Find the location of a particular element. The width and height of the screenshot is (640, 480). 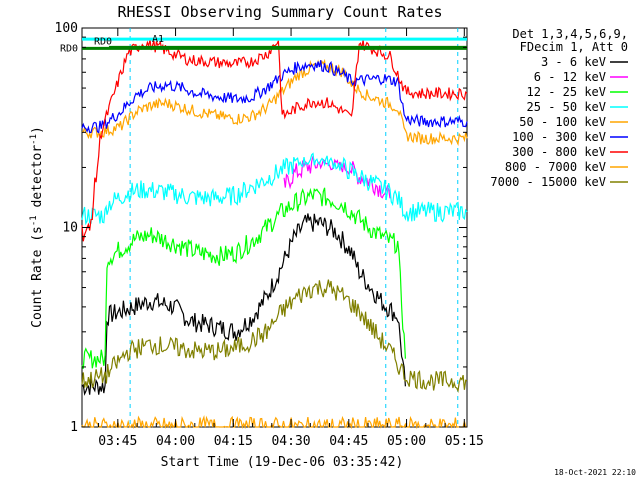

legend-entry-label: 300 - 800 keV is located at coordinates (559, 152).